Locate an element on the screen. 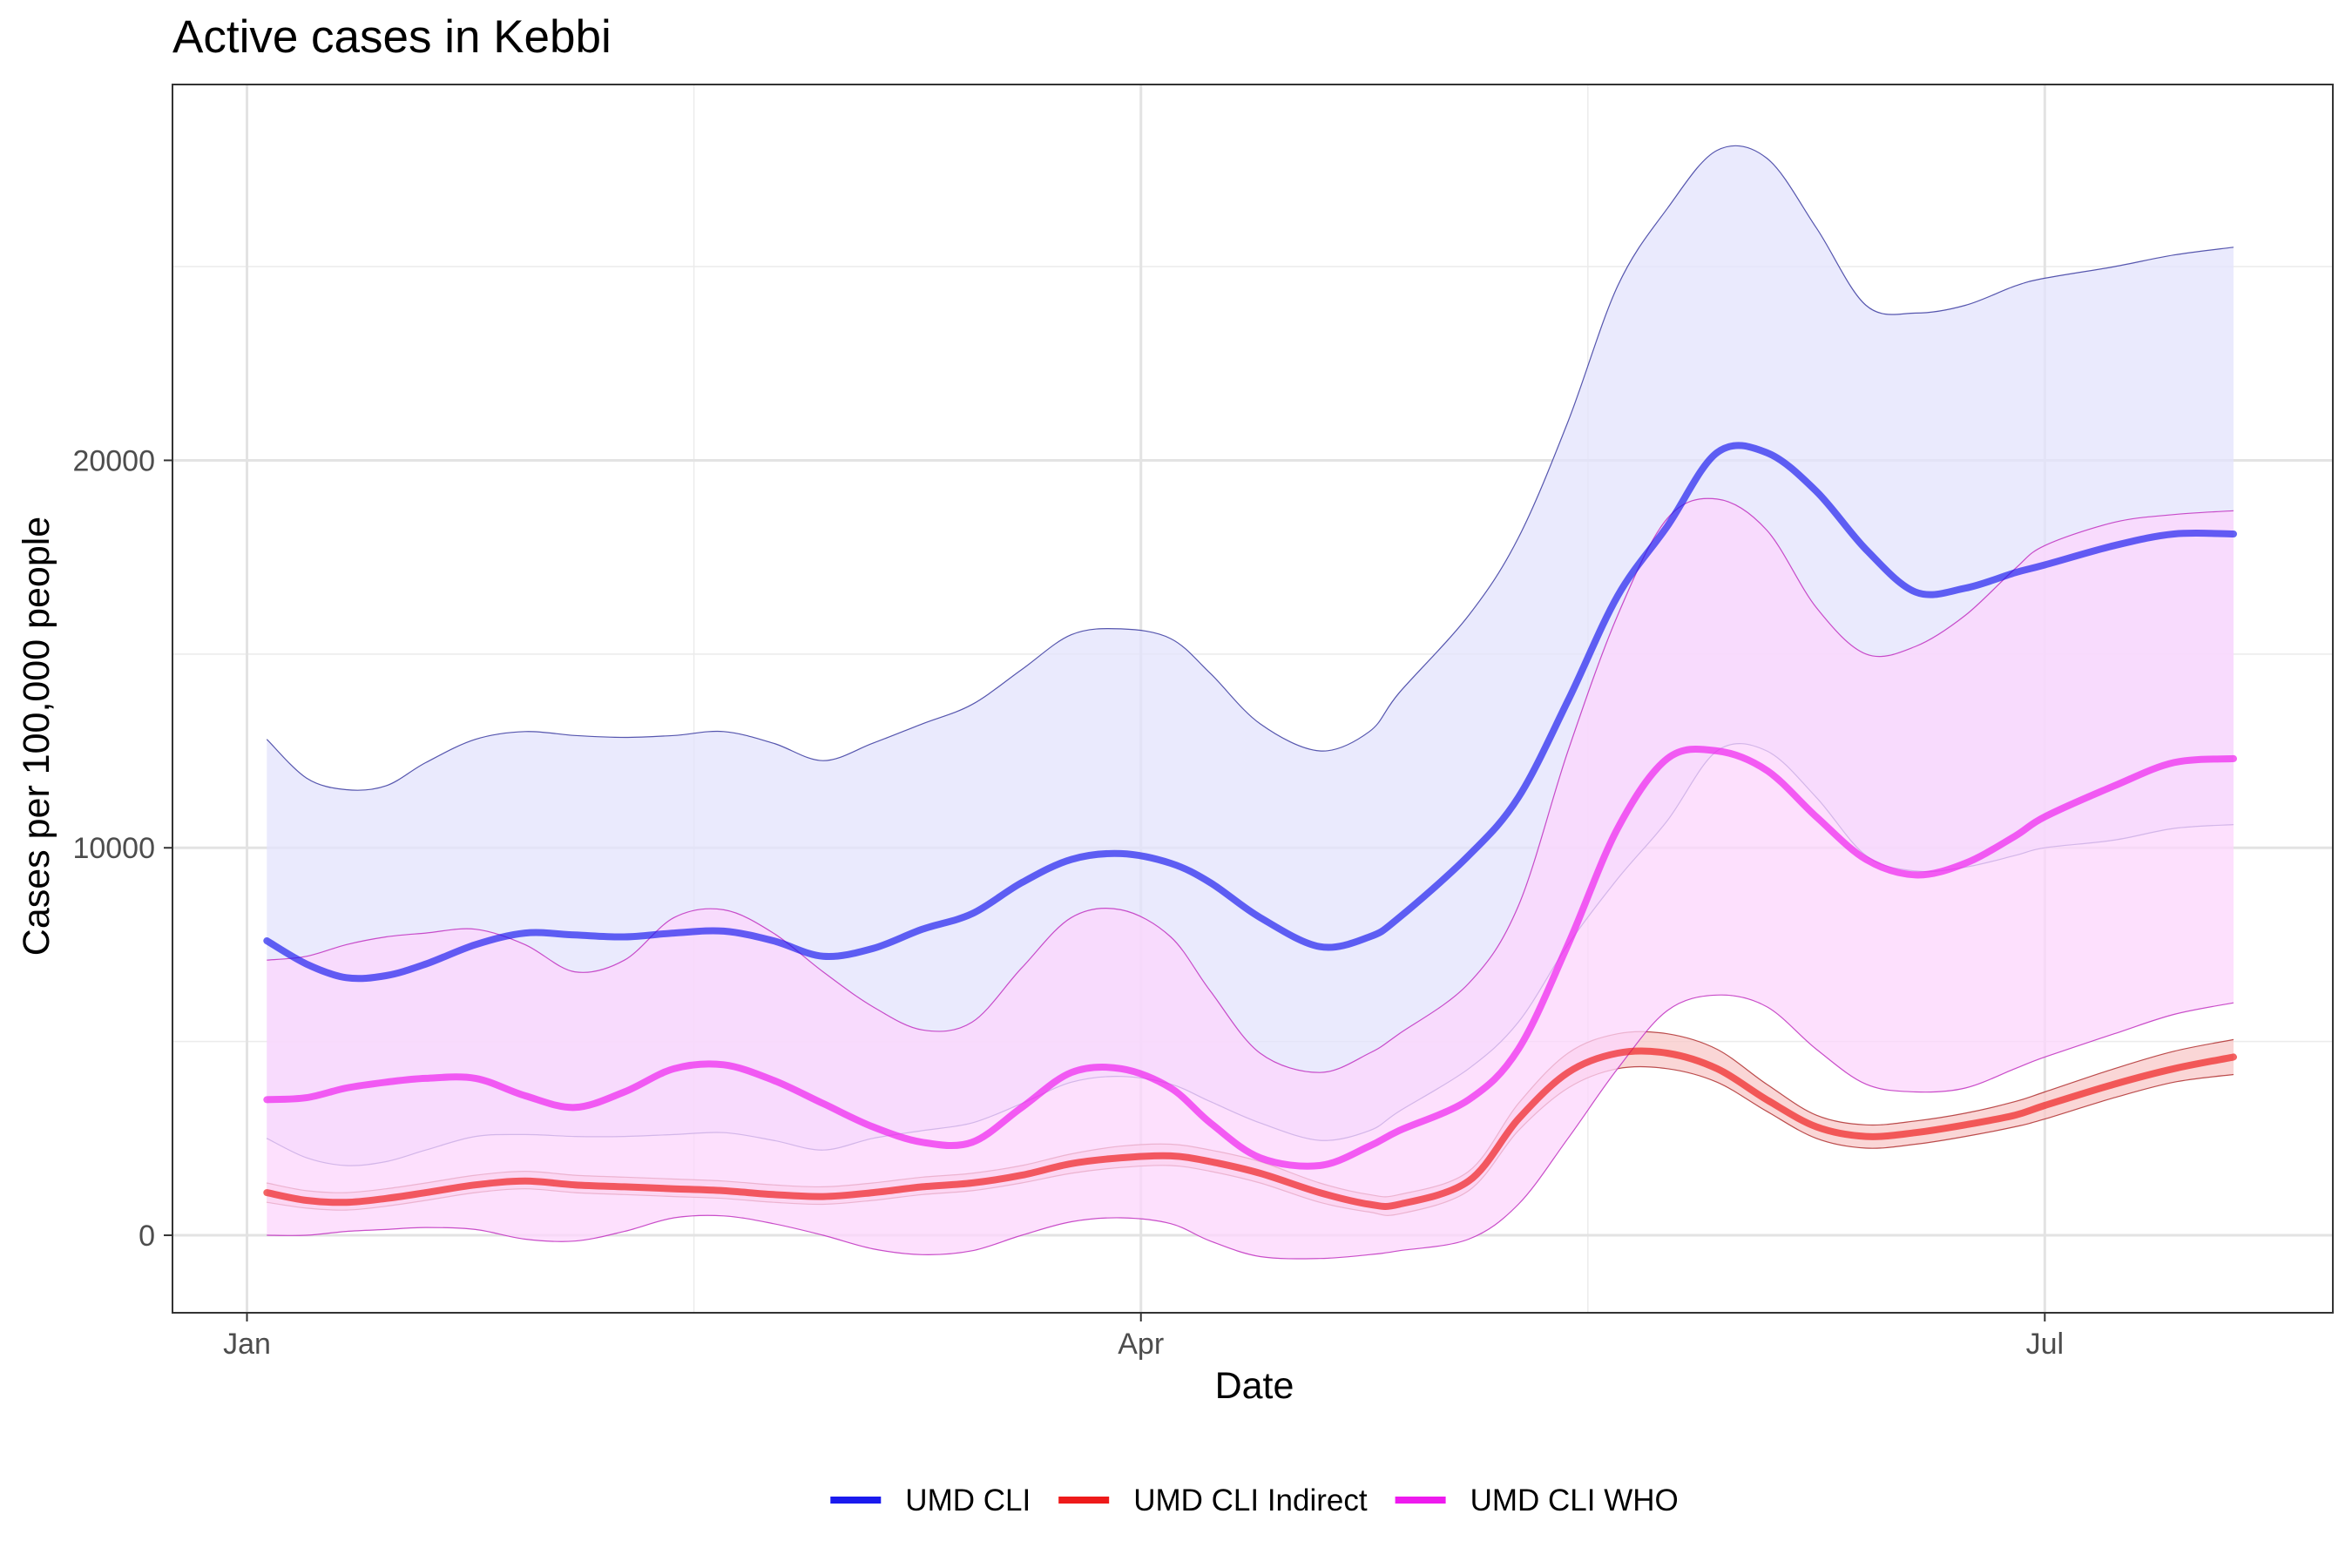 This screenshot has width=2352, height=1568. y-tick-label: 0 is located at coordinates (147, 1236).